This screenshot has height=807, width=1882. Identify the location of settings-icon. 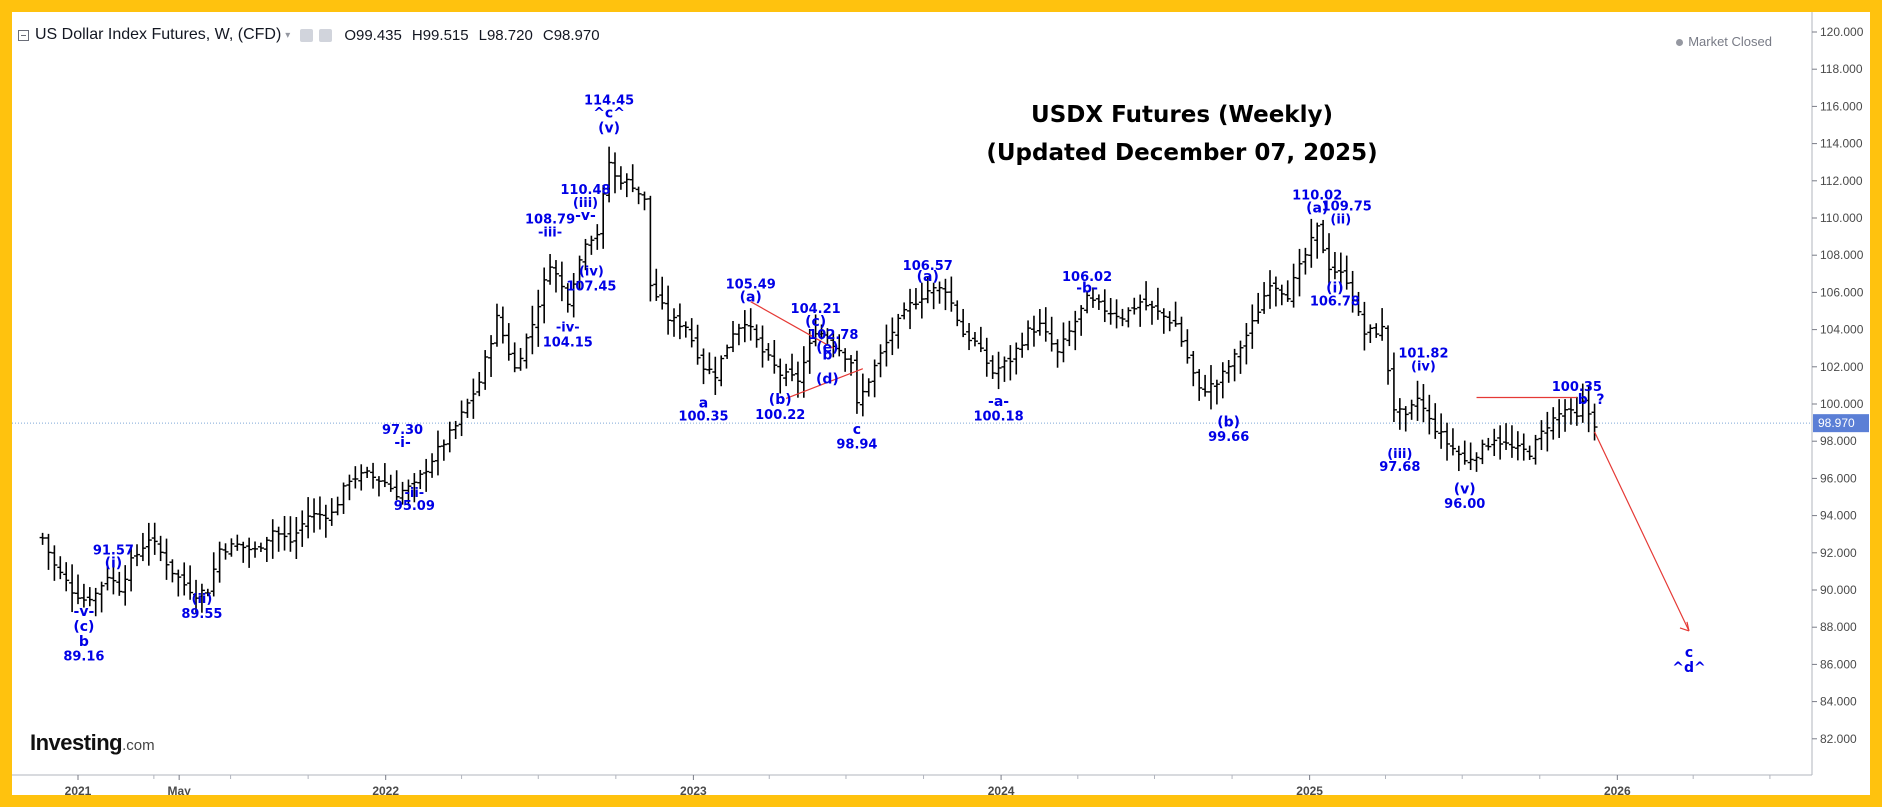
(307, 35).